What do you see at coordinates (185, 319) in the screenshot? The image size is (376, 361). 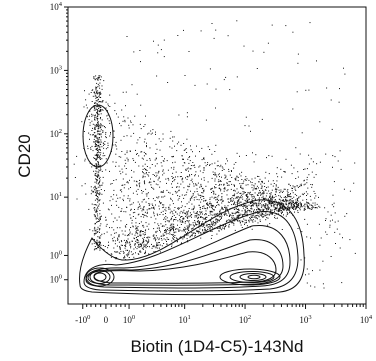 I see `x-tick-label: 10¹` at bounding box center [185, 319].